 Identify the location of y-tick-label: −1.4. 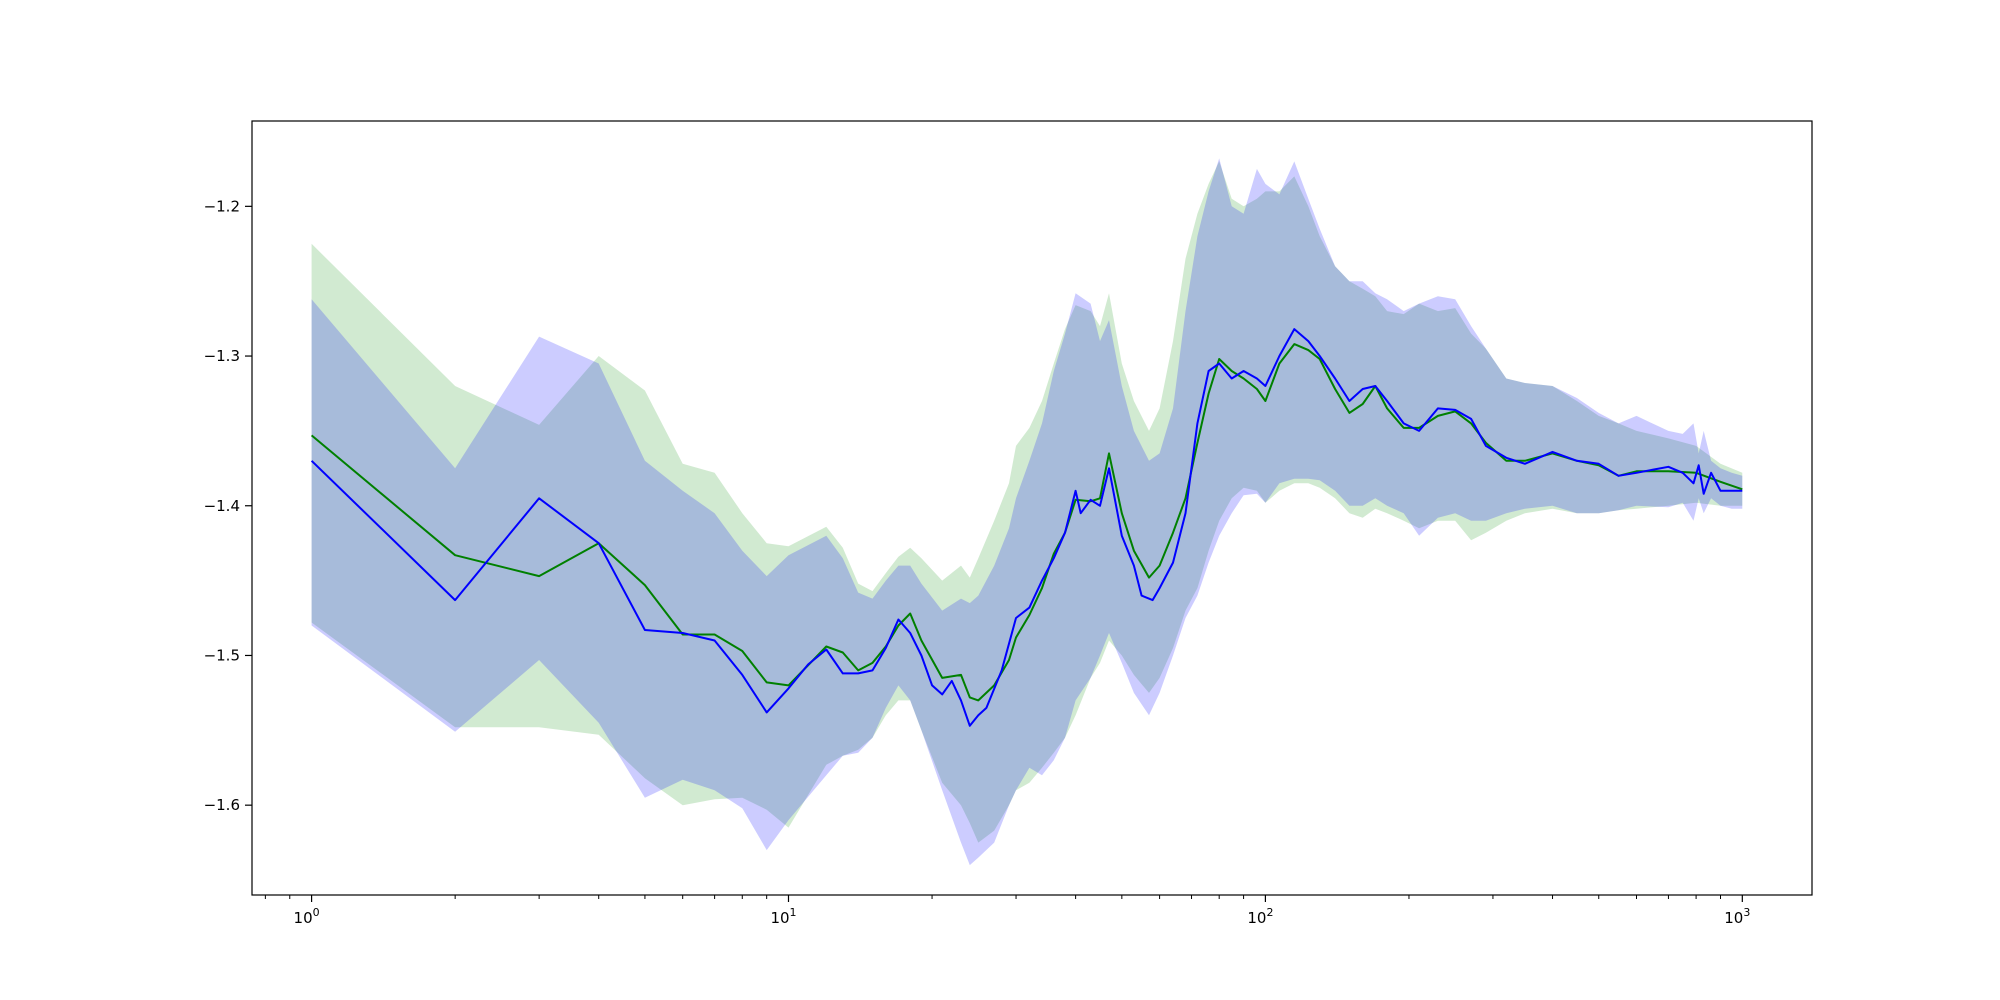
(222, 506).